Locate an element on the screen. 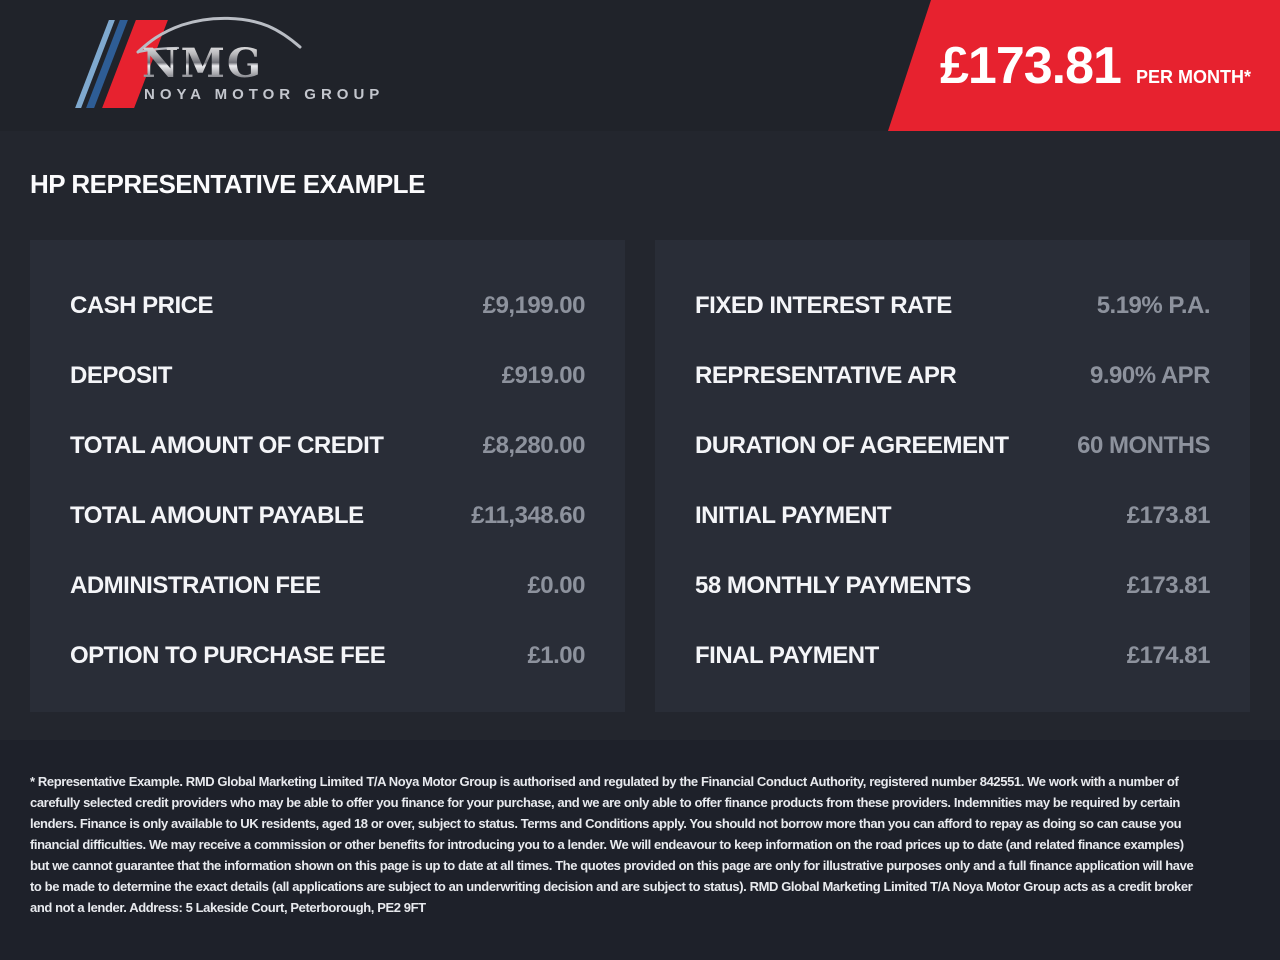 This screenshot has width=1280, height=960. finance-row-label: TOTAL AMOUNT OF CREDIT is located at coordinates (227, 445).